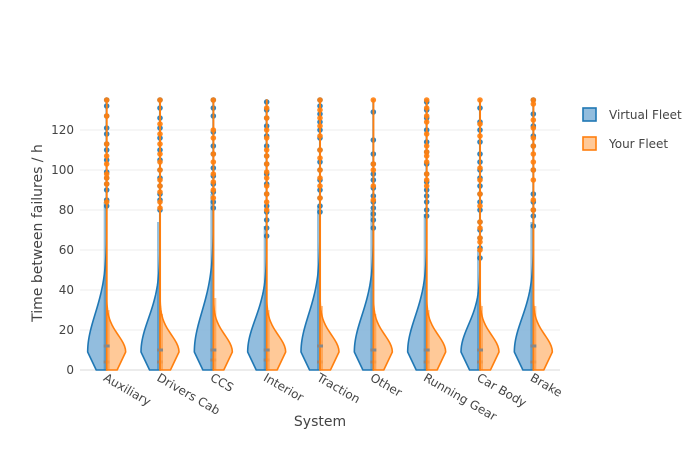 Image resolution: width=700 pixels, height=450 pixels. I want to click on y-axis-title: Time between failures / h, so click(38, 233).